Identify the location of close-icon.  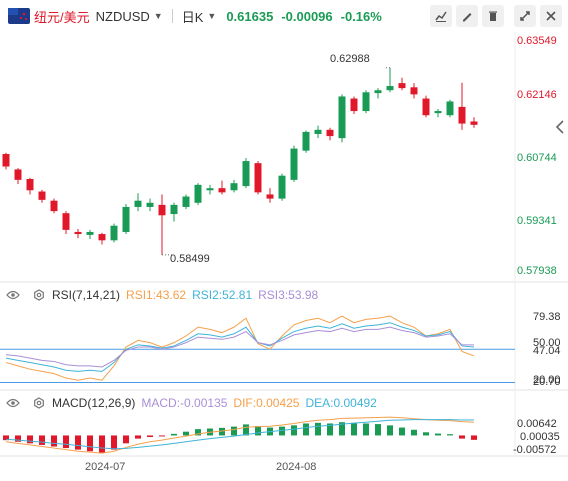
(551, 16).